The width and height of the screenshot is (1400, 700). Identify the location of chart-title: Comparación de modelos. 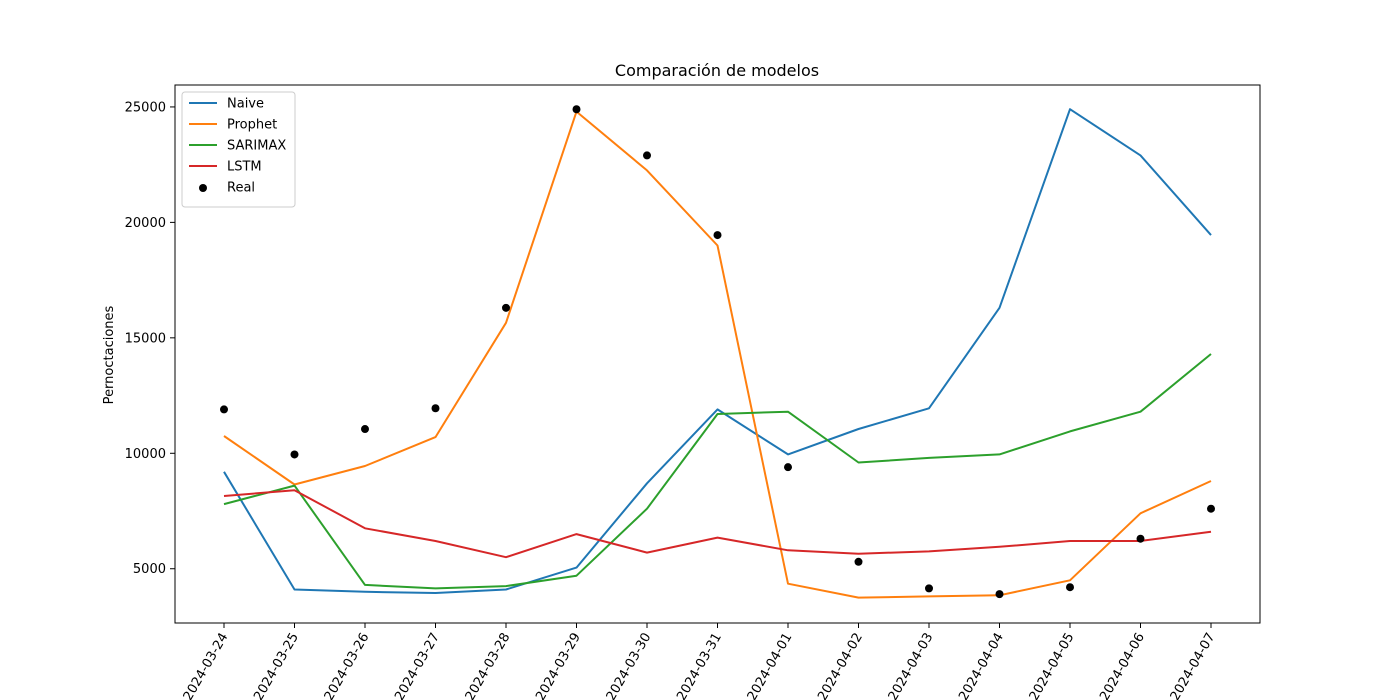
(717, 70).